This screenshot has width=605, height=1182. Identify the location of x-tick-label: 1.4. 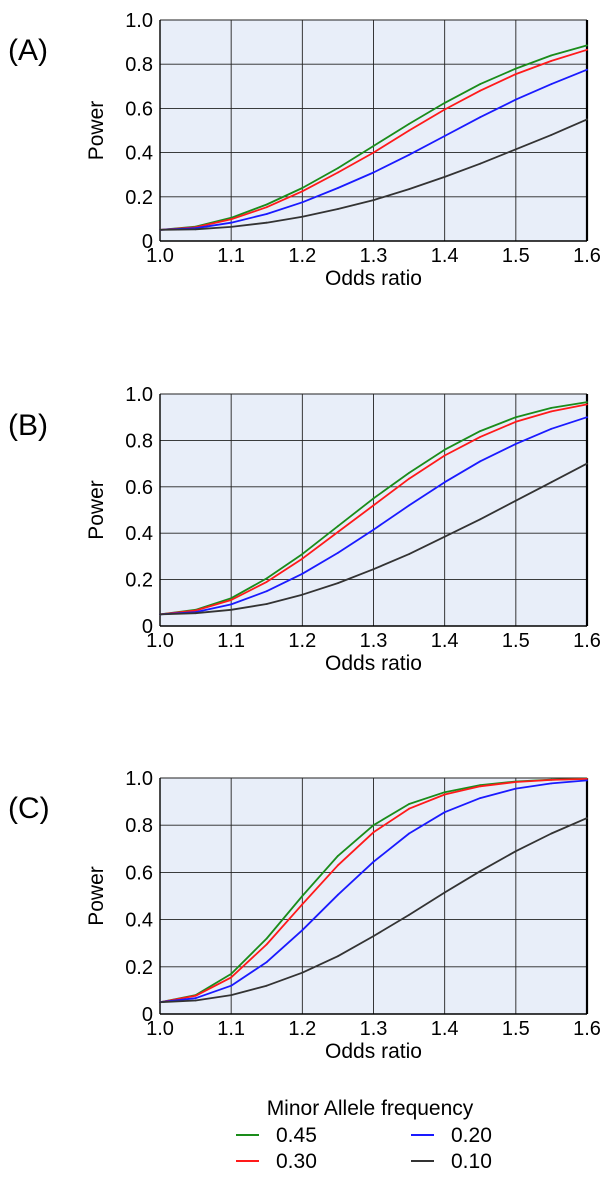
(445, 256).